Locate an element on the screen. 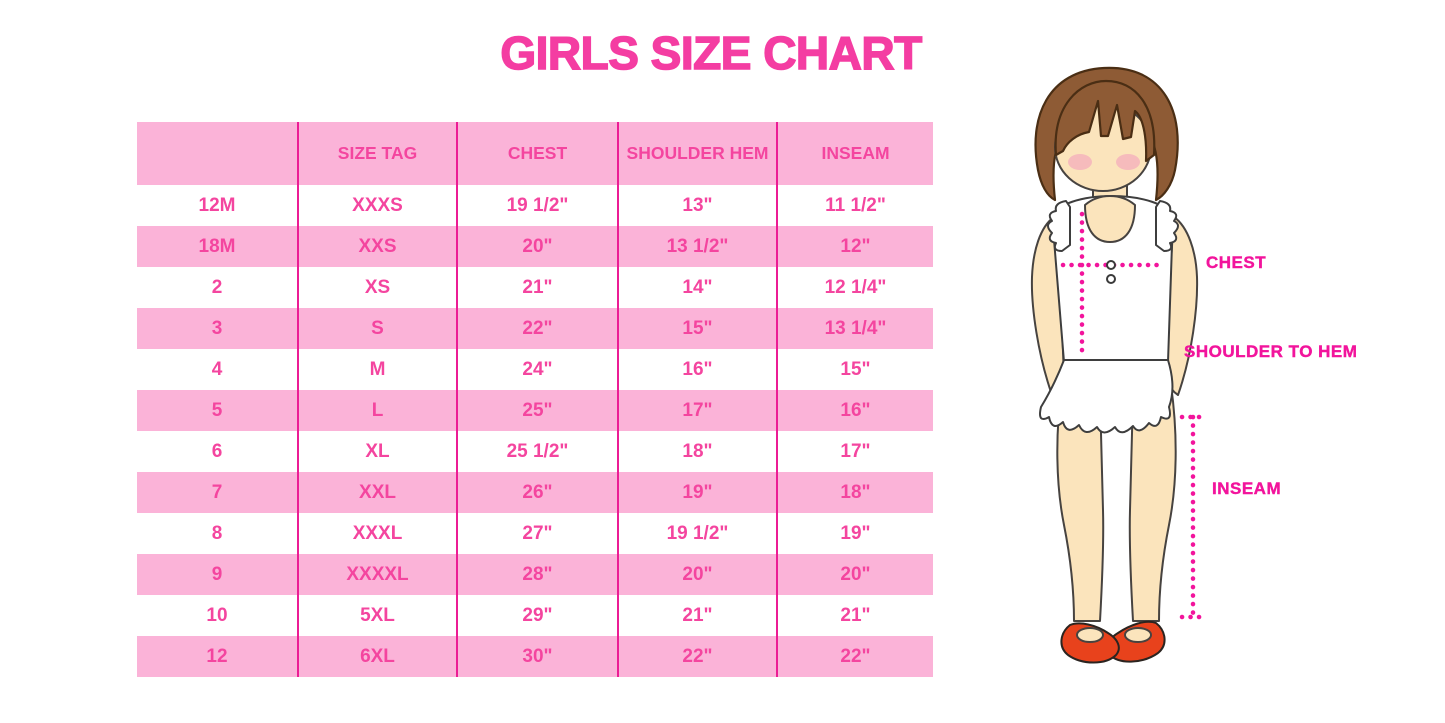 The height and width of the screenshot is (723, 1445). girl-neckline is located at coordinates (1110, 219).